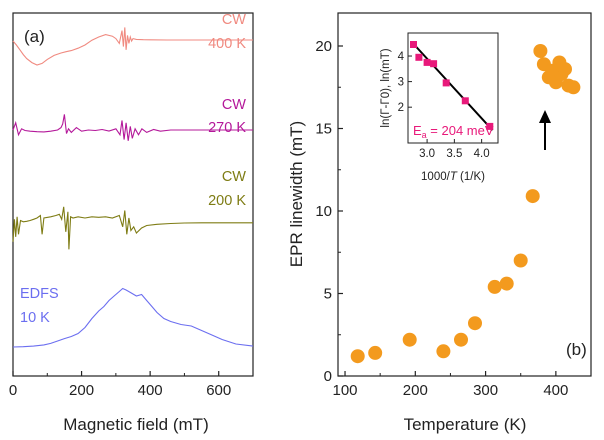 The height and width of the screenshot is (440, 604). Describe the element at coordinates (34, 36) in the screenshot. I see `panel-a-label: (a)` at that location.